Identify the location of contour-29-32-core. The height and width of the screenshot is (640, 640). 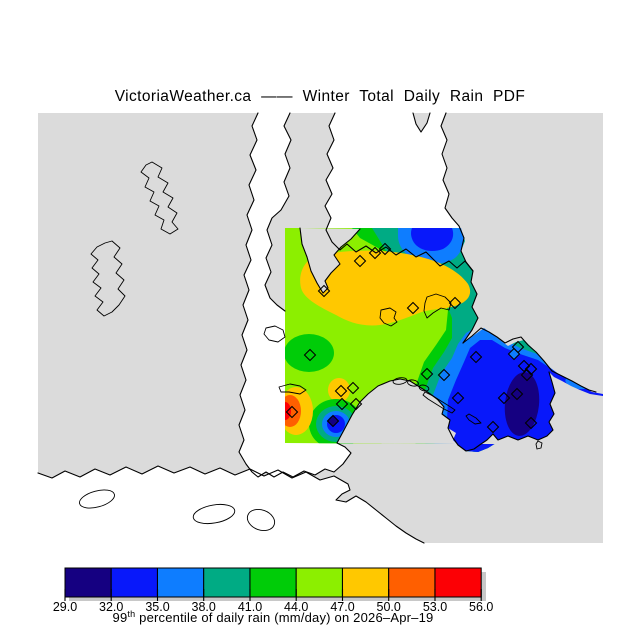
(522, 404).